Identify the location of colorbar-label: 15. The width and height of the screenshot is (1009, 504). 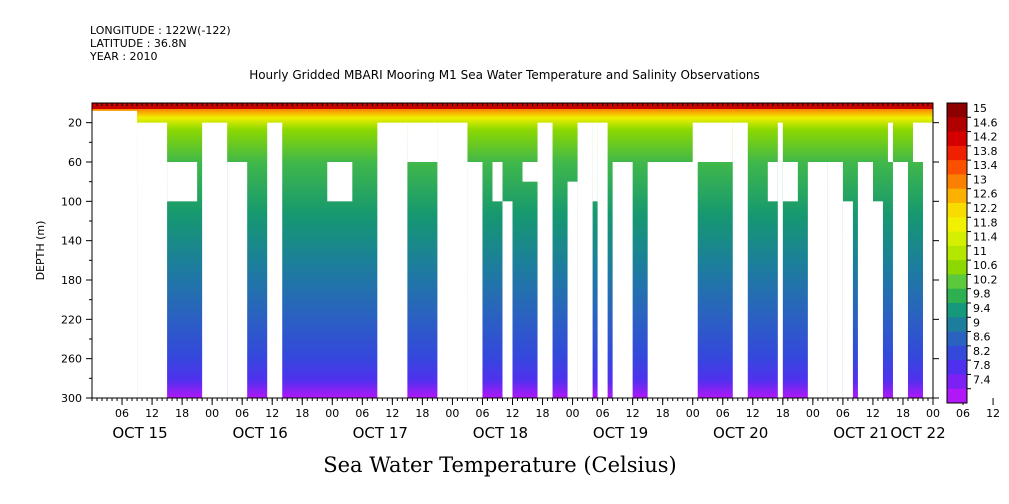
(980, 108).